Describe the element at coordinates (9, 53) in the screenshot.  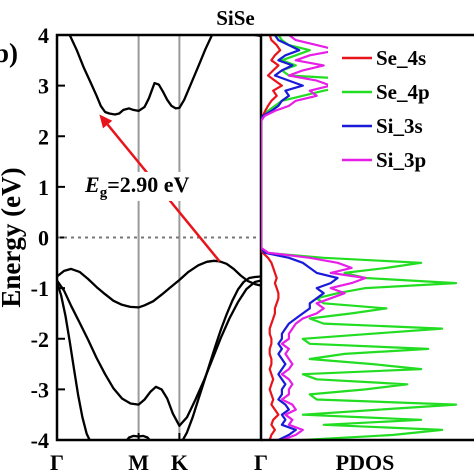
I see `panel-label-fragment: b)` at that location.